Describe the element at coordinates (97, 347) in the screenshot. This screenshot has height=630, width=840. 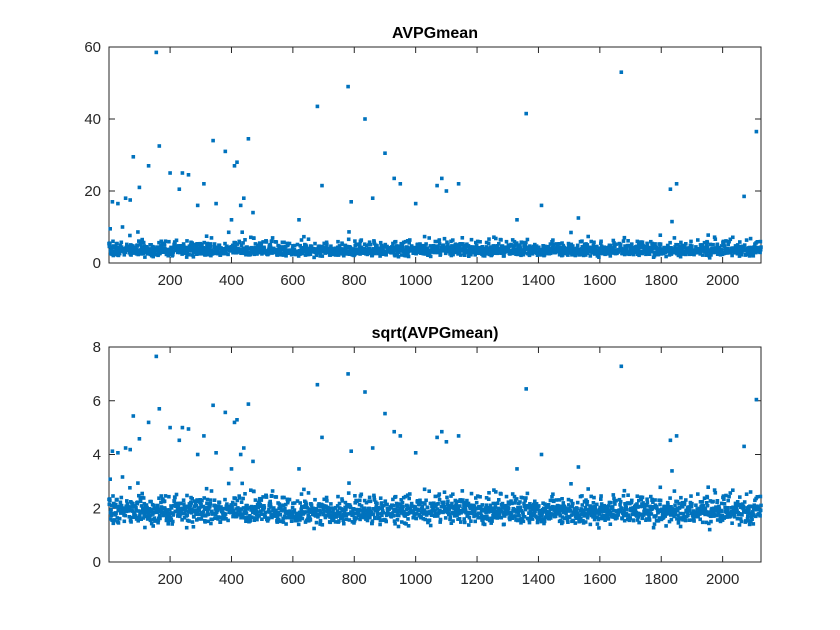
I see `y-tick-label: 8` at that location.